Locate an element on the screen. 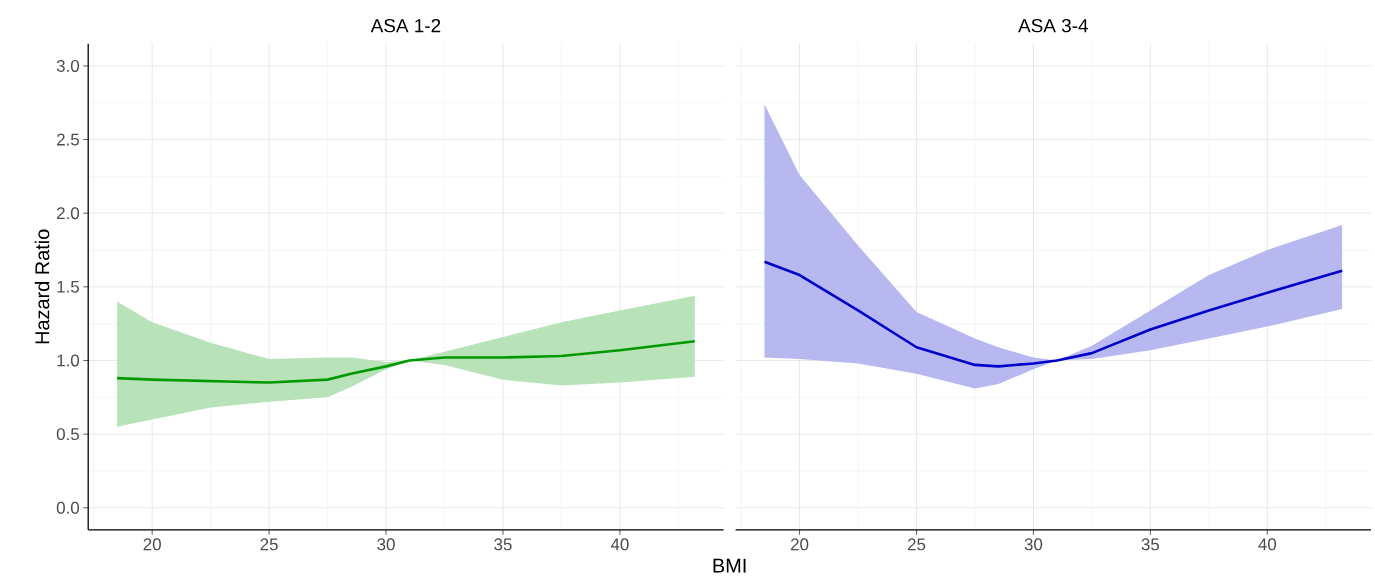 Image resolution: width=1375 pixels, height=588 pixels. y-axis-title: Hazard Ratio is located at coordinates (42, 286).